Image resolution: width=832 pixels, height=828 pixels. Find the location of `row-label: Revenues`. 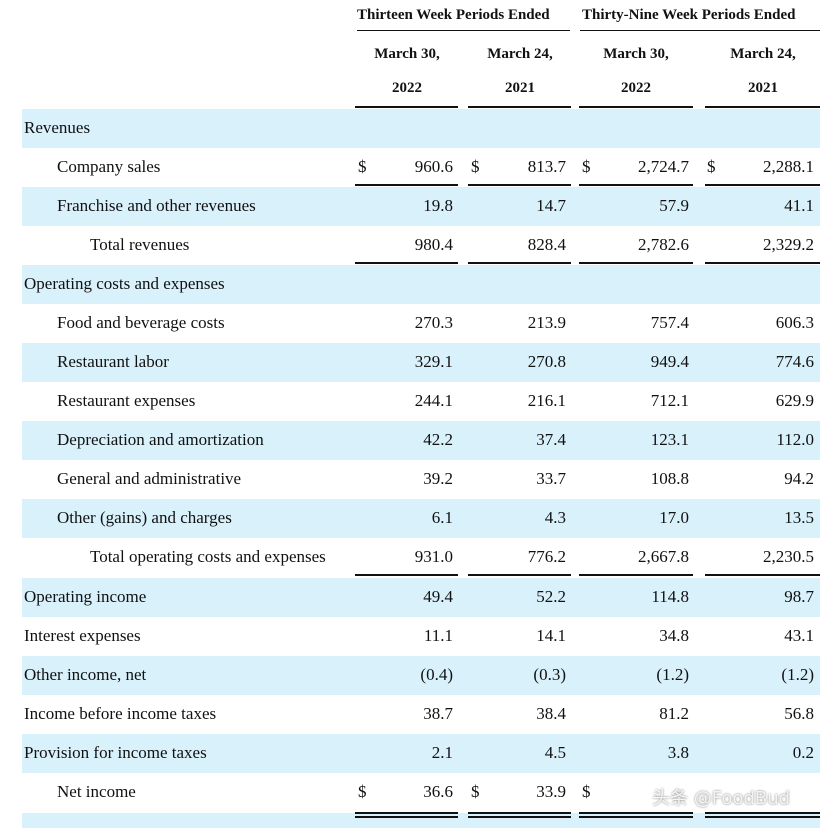

row-label: Revenues is located at coordinates (57, 127).